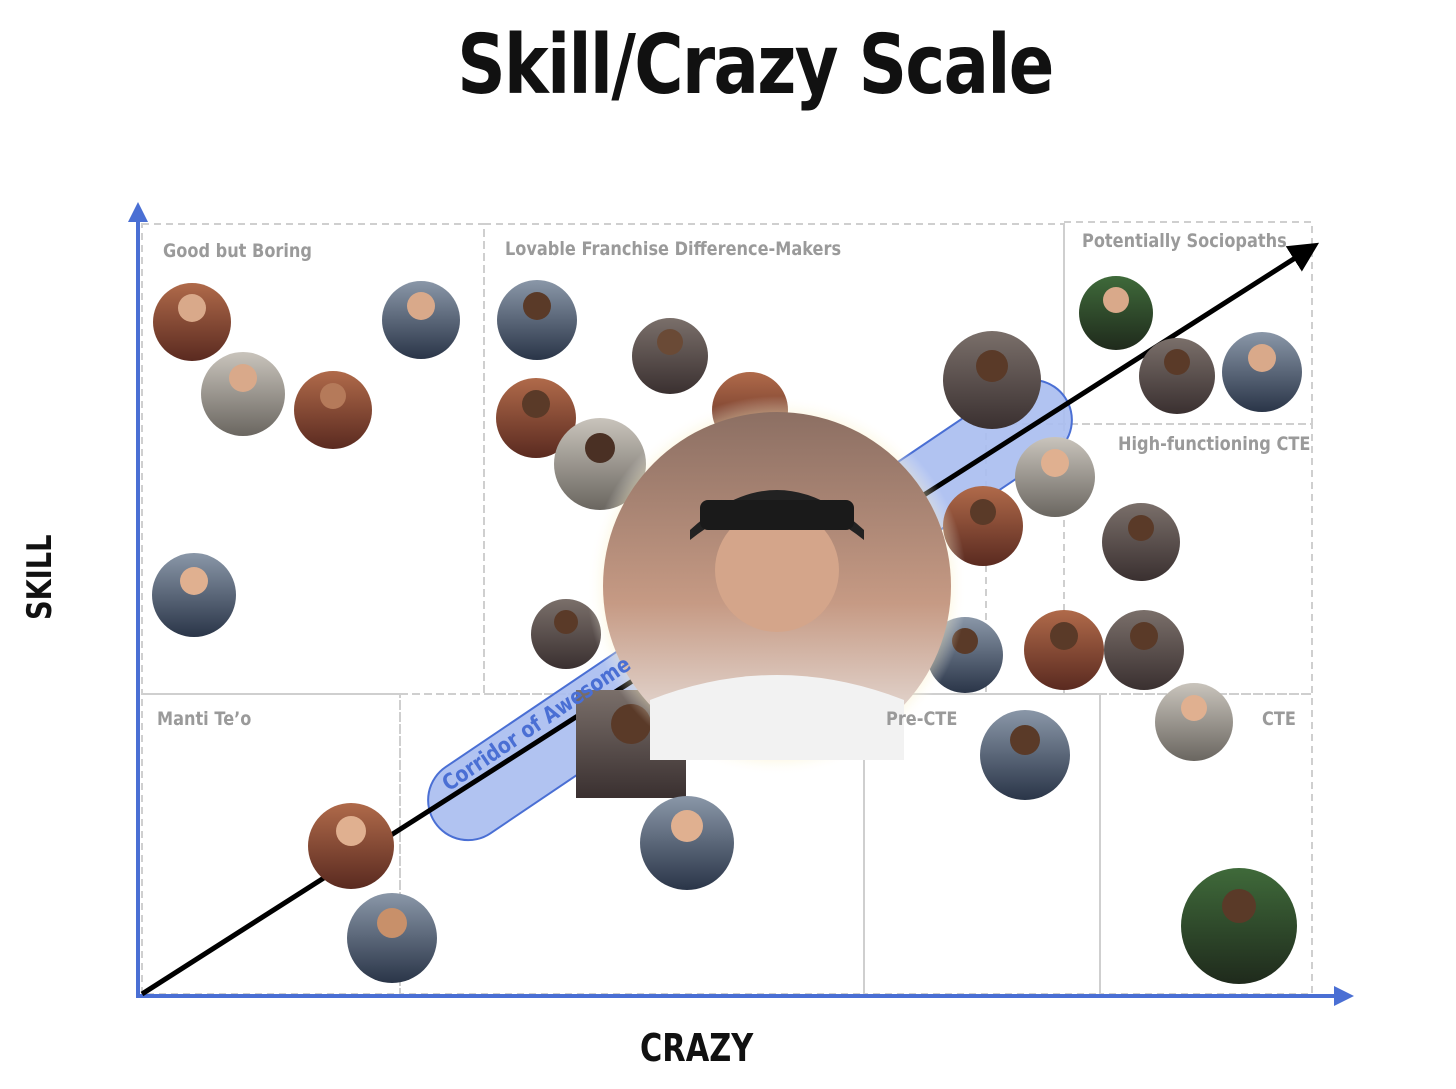  What do you see at coordinates (40, 577) in the screenshot?
I see `y-axis-label: SKILL` at bounding box center [40, 577].